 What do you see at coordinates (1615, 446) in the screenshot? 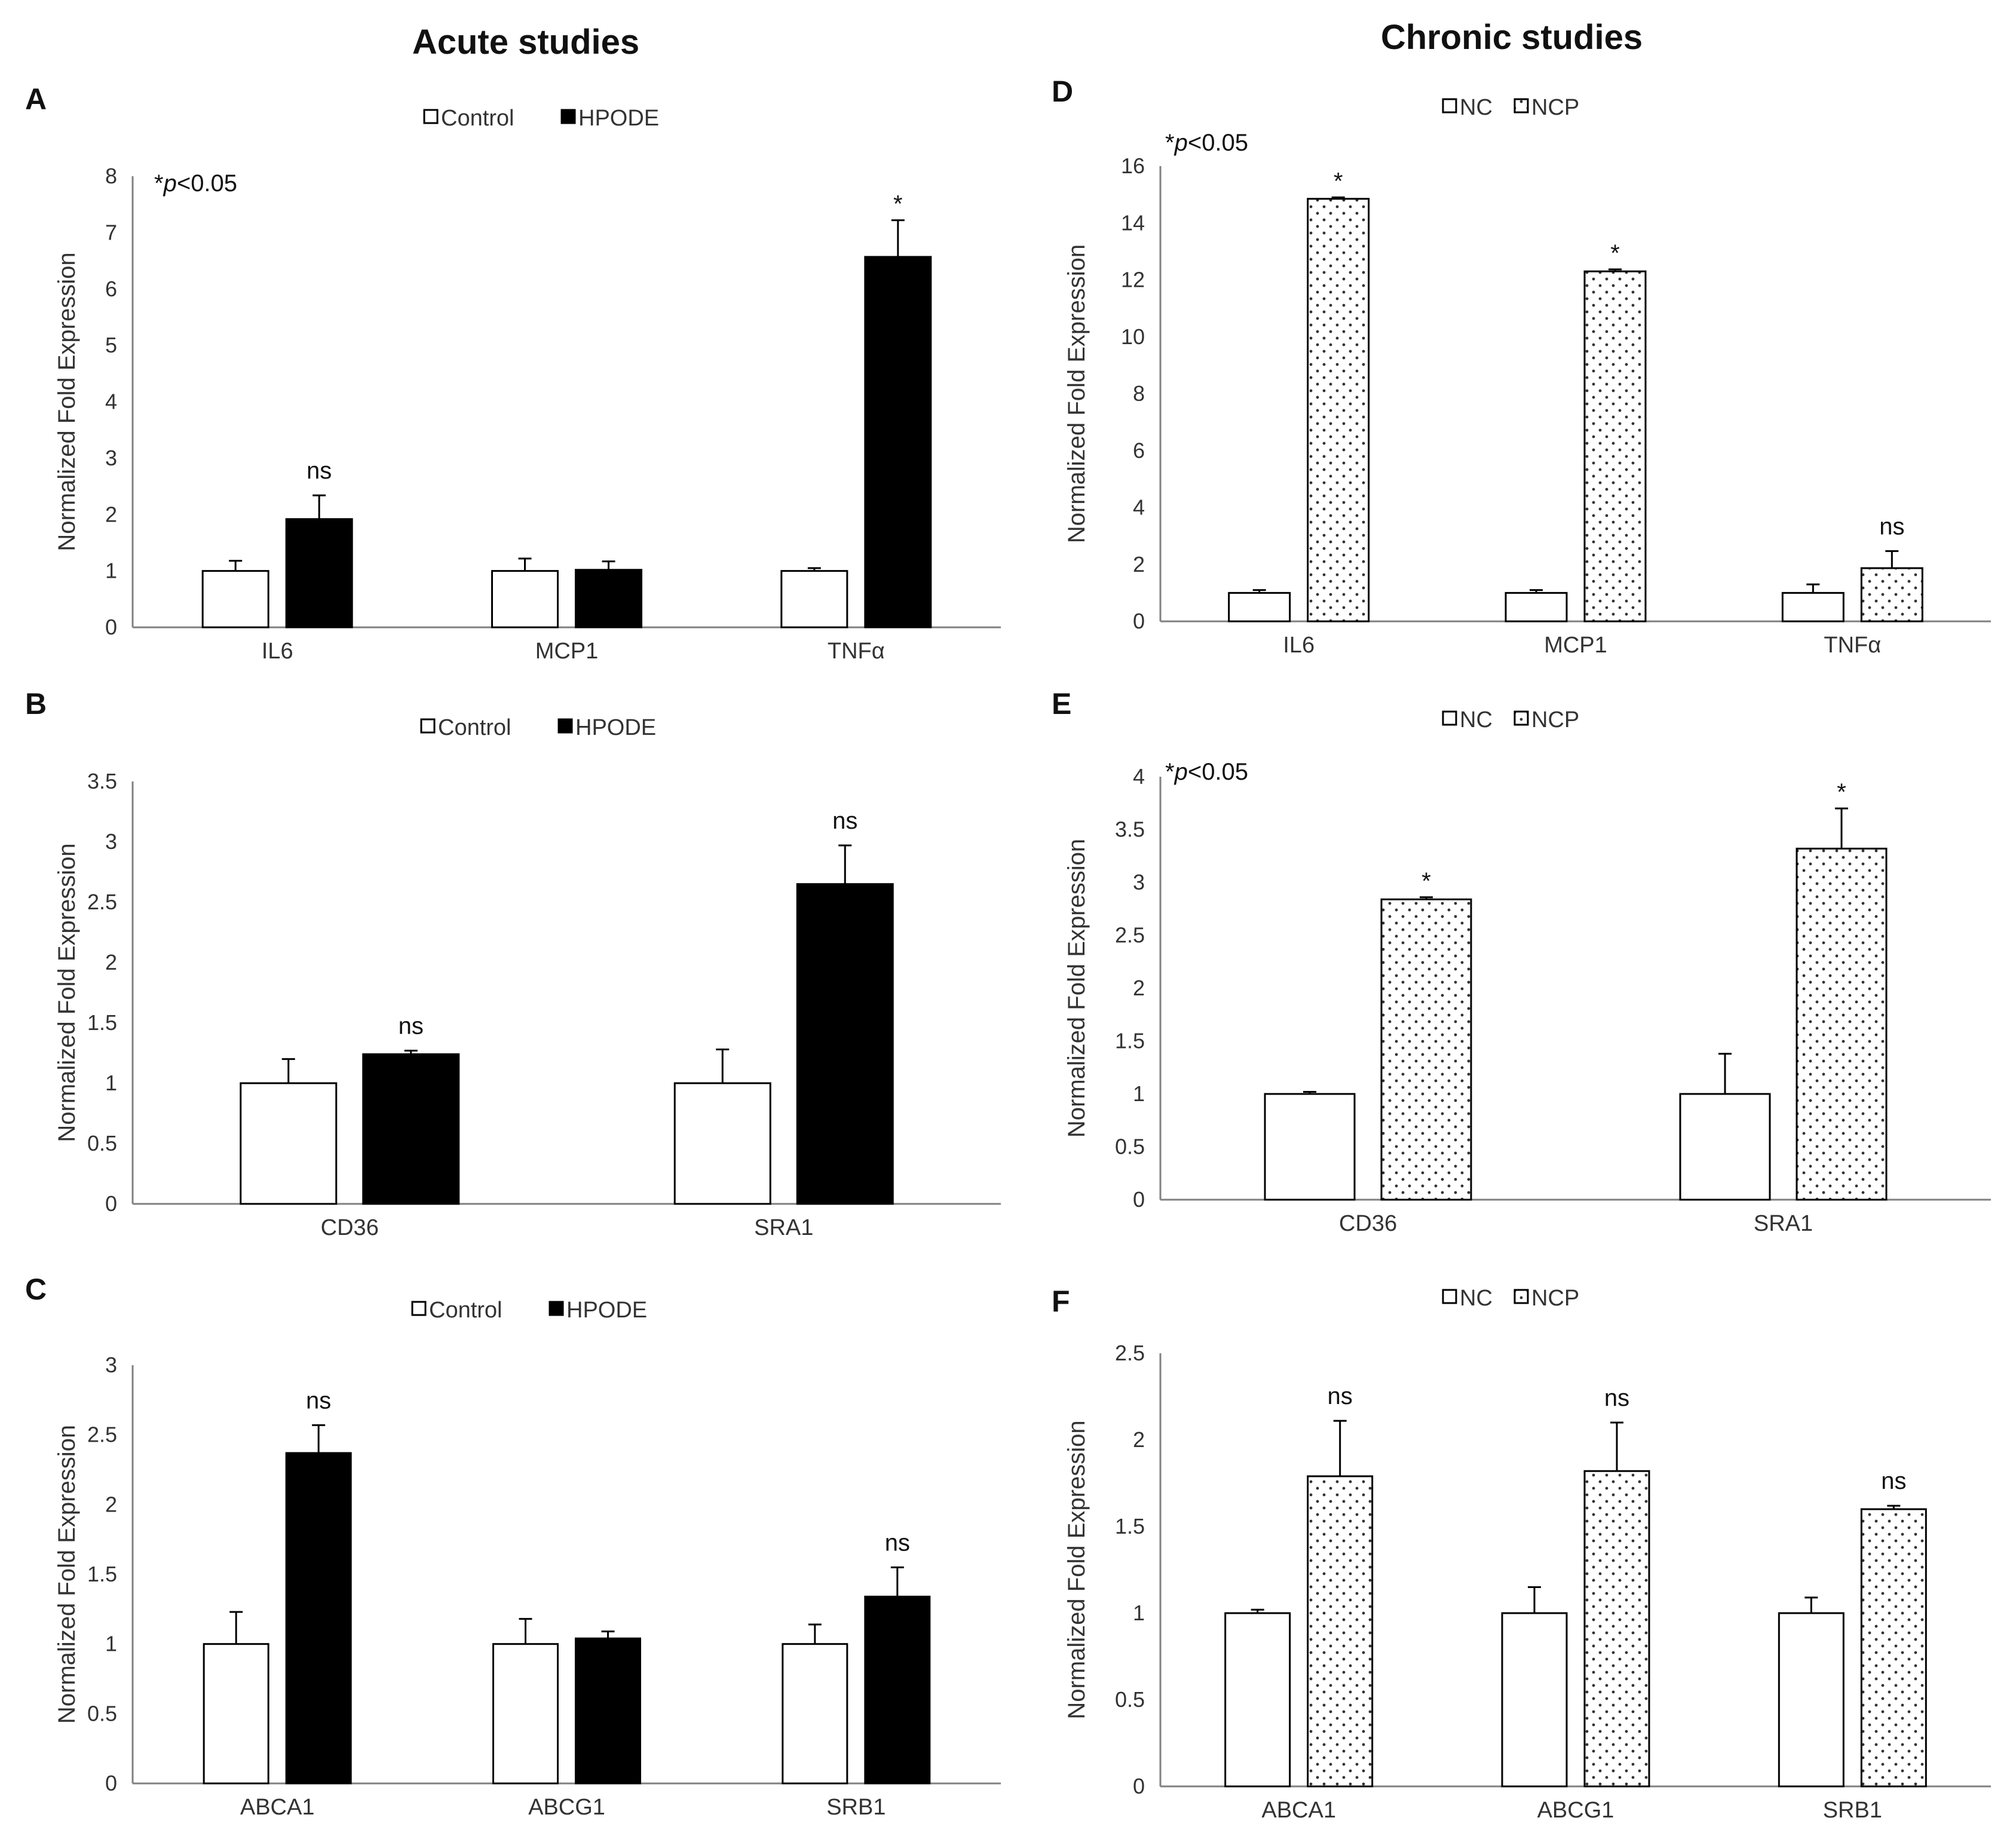
I see `bar-ncp-mcp1` at bounding box center [1615, 446].